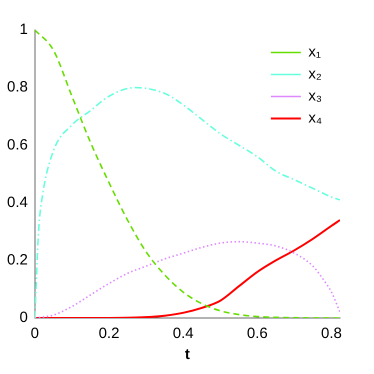 Image resolution: width=374 pixels, height=374 pixels. I want to click on y-tick-label: 0, so click(24, 317).